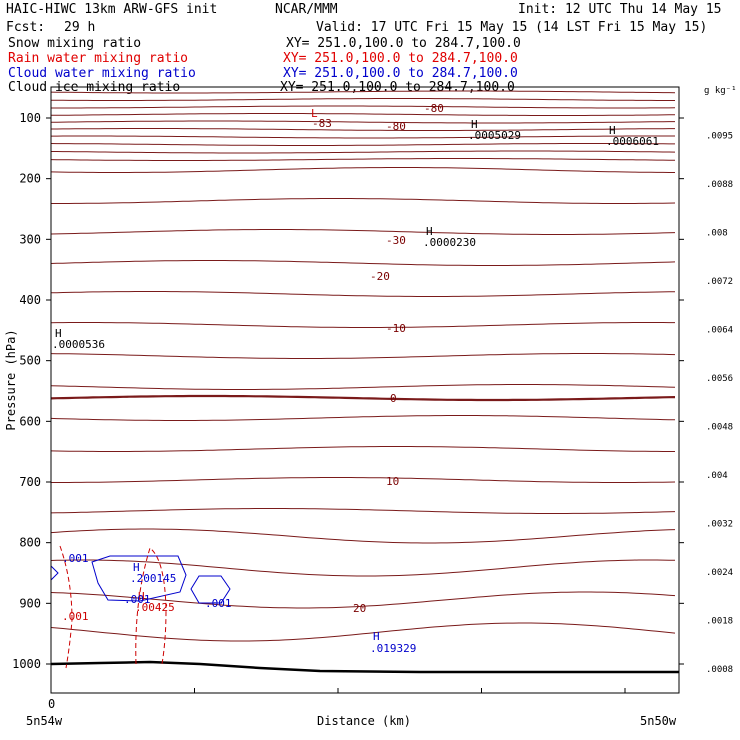 This screenshot has width=740, height=740. Describe the element at coordinates (80, 27) in the screenshot. I see `forecast-hour: 29 h` at that location.